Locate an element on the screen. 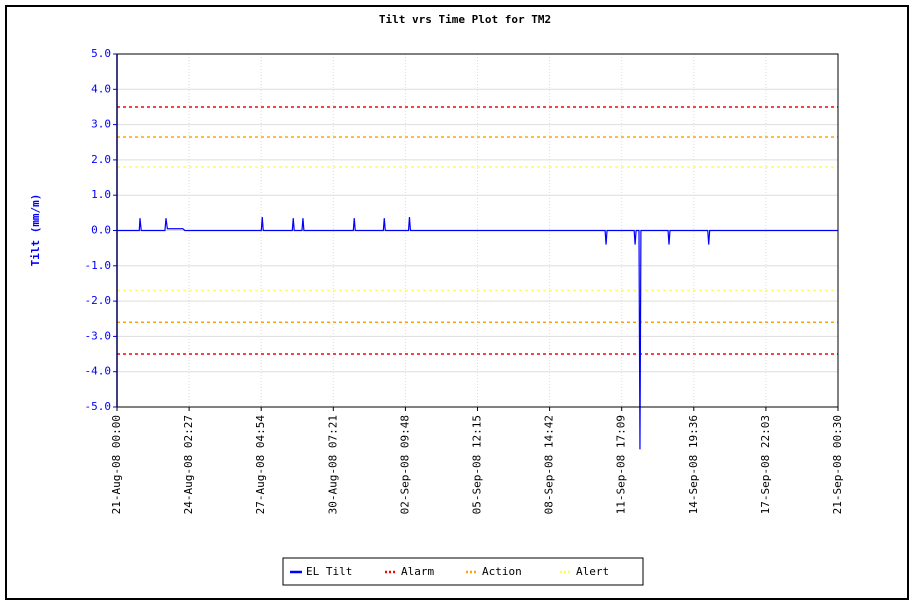 The width and height of the screenshot is (915, 612). y-tick-label: -5.0 is located at coordinates (98, 406).